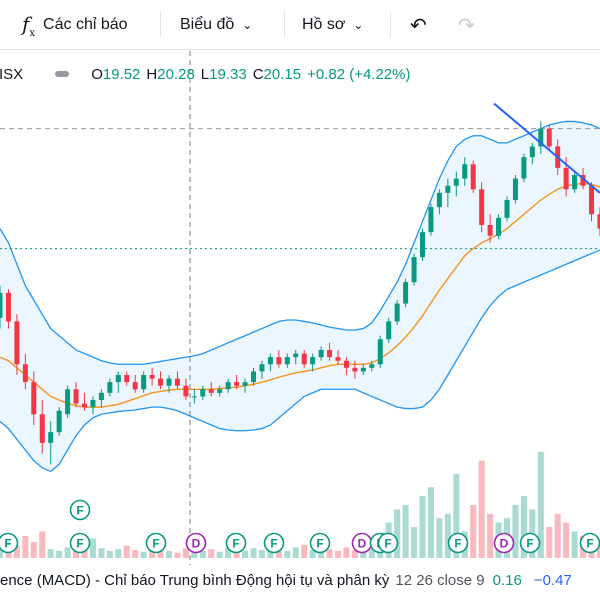 Image resolution: width=600 pixels, height=600 pixels. Describe the element at coordinates (324, 24) in the screenshot. I see `profile-label: Hồ sơ` at that location.